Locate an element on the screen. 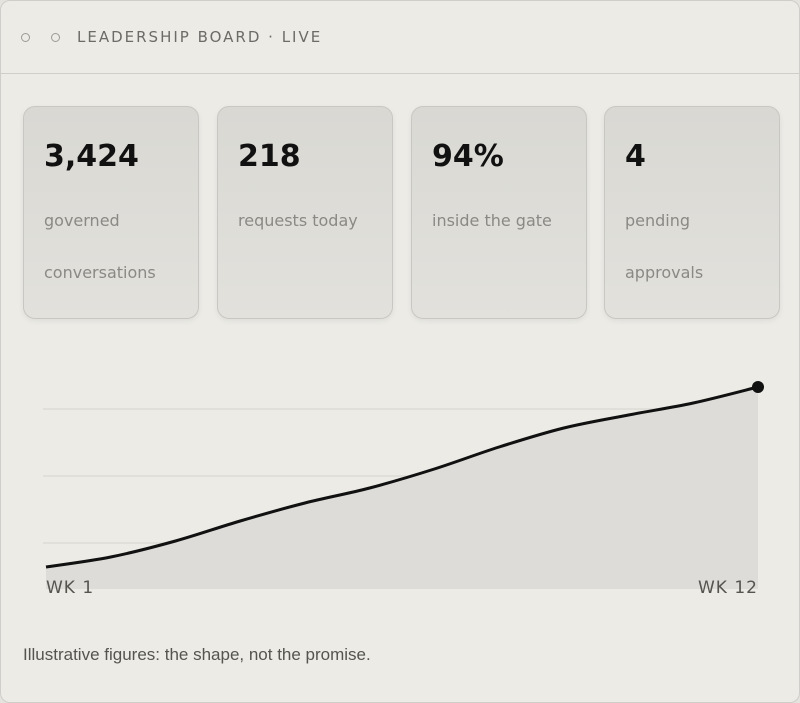 The height and width of the screenshot is (703, 800). stat-label: governed conversations is located at coordinates (100, 246).